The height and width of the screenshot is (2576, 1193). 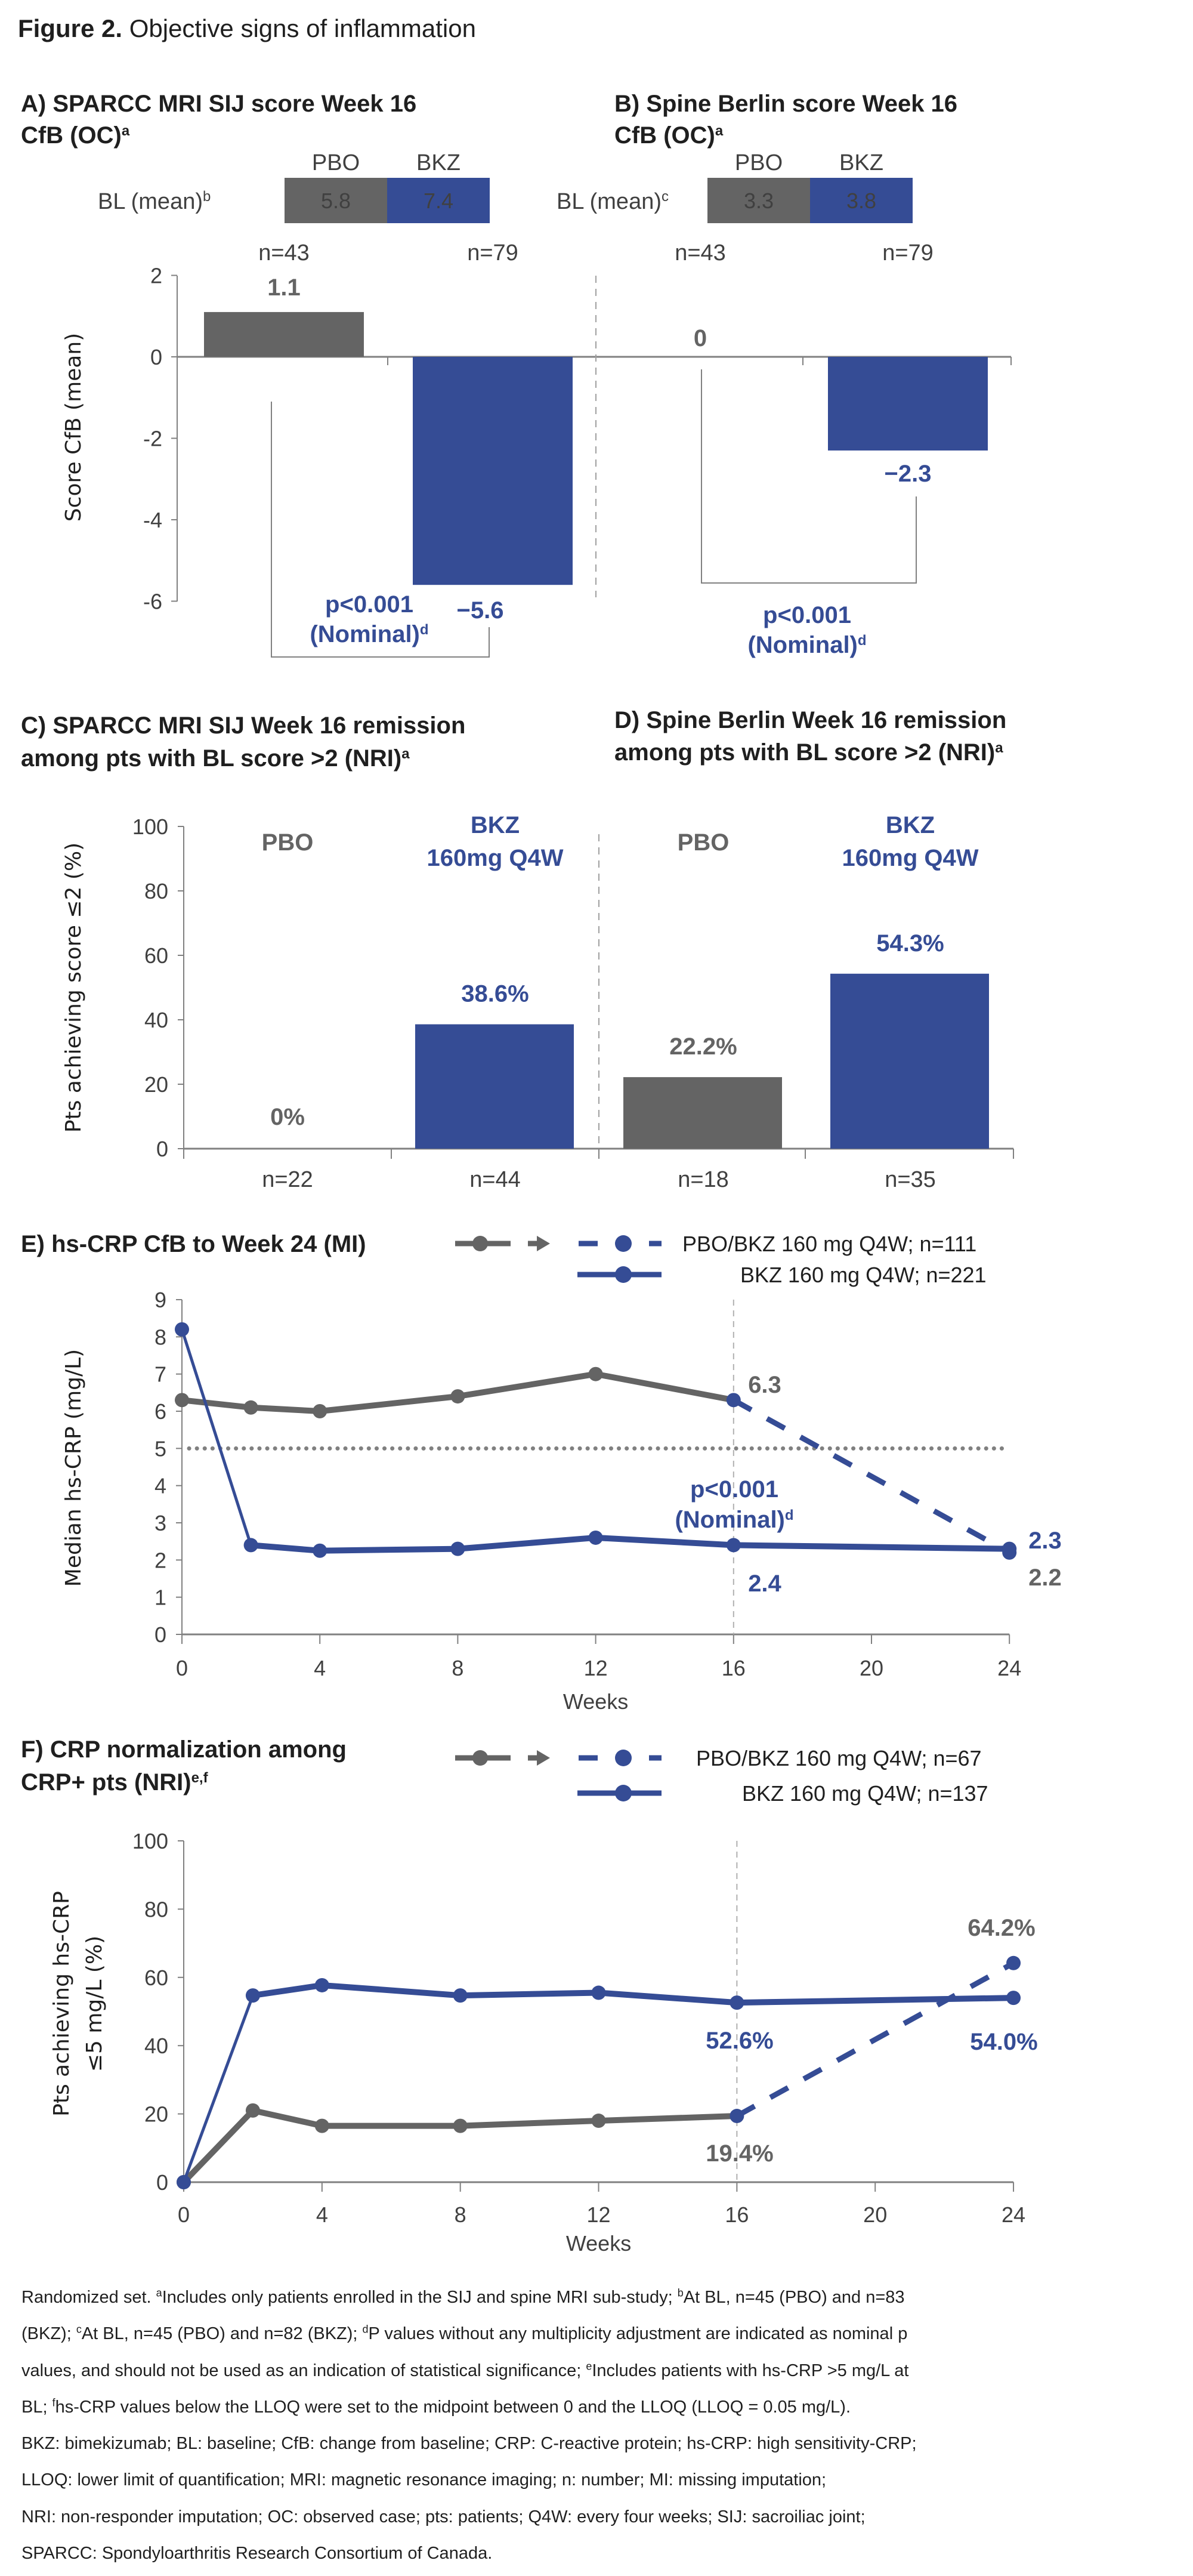 What do you see at coordinates (287, 1117) in the screenshot?
I see `value-label: 0%` at bounding box center [287, 1117].